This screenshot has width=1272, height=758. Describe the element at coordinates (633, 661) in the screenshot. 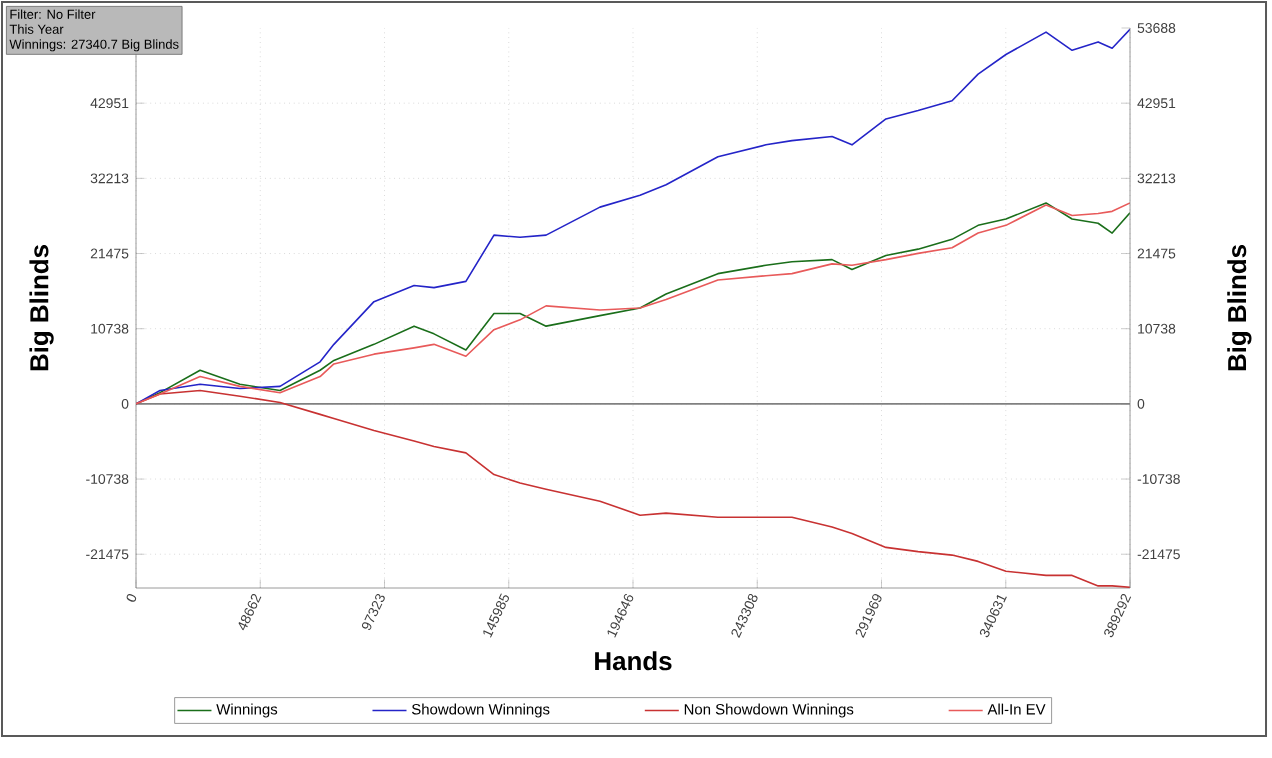

I see `x-axis-title: Hands` at that location.